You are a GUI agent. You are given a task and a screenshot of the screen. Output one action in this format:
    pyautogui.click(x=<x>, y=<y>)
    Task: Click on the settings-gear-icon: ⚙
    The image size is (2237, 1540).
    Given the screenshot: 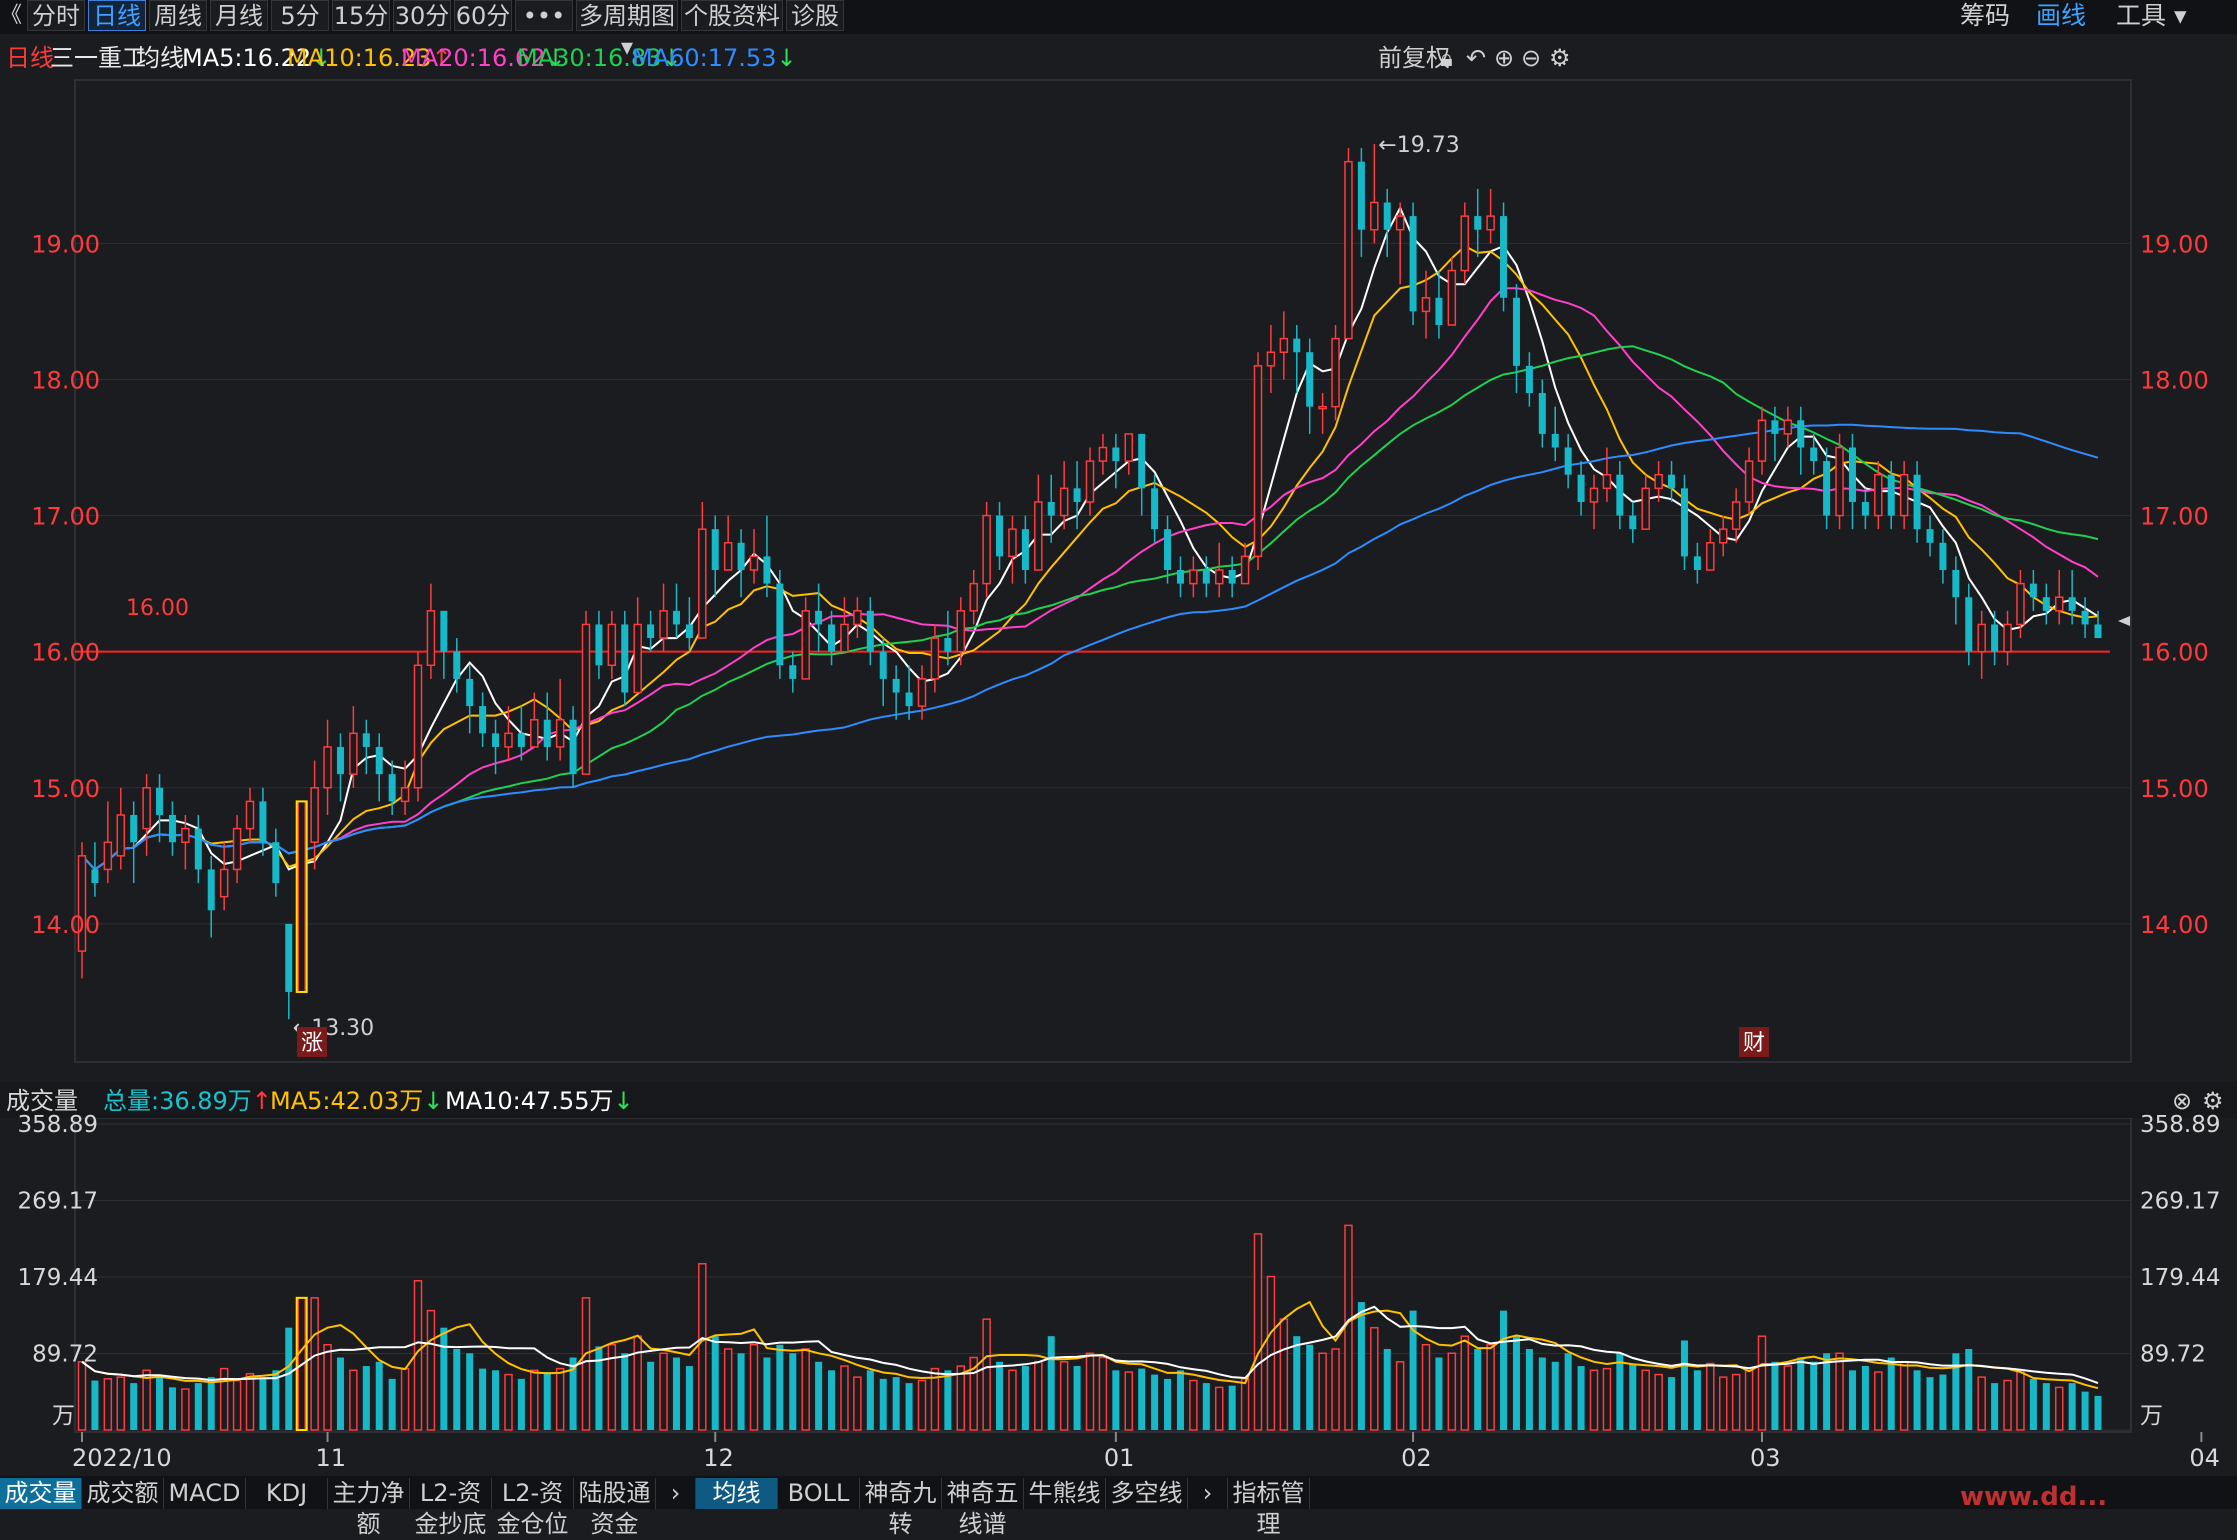 What is the action you would take?
    pyautogui.click(x=1560, y=58)
    